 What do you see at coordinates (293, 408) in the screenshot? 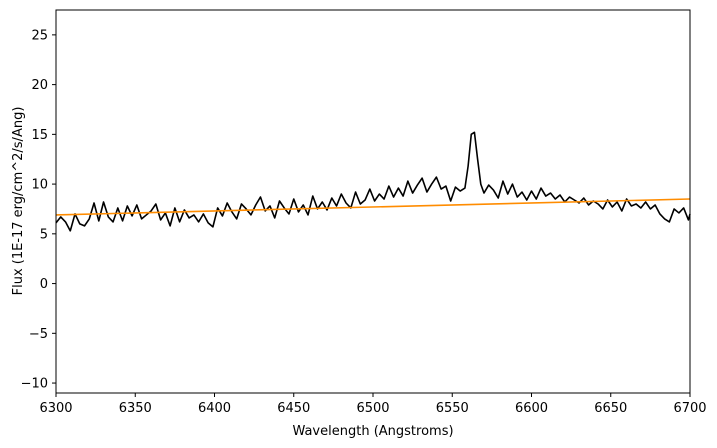
I see `x-tick-label: 6450` at bounding box center [293, 408].